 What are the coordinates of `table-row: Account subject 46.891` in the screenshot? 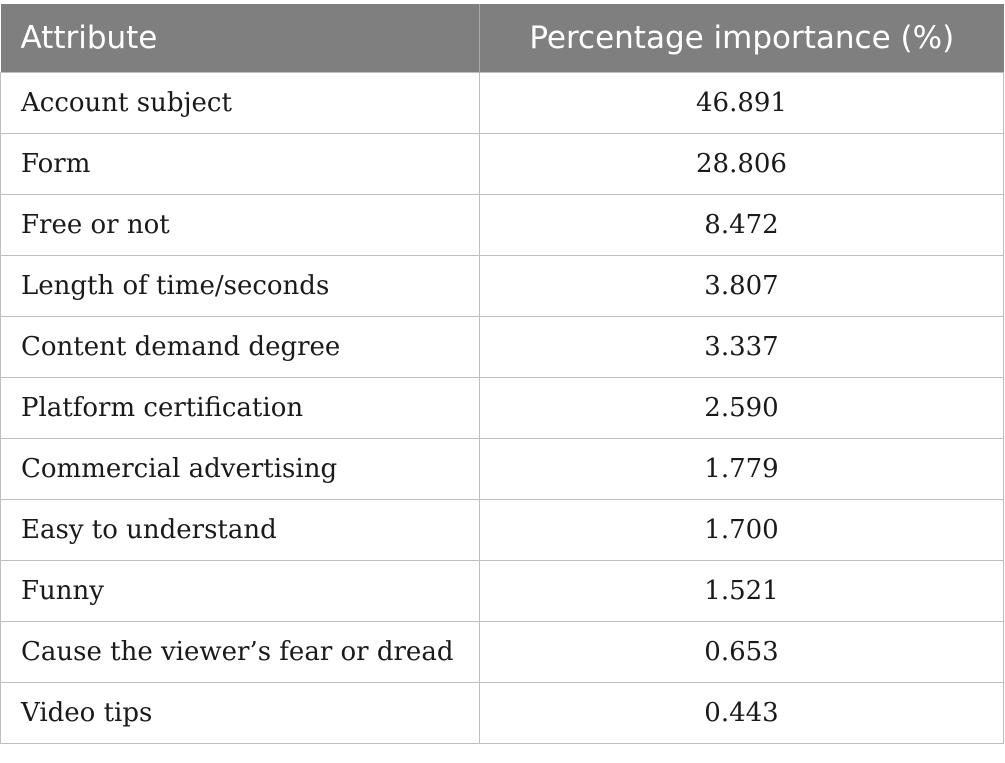 It's located at (502, 102).